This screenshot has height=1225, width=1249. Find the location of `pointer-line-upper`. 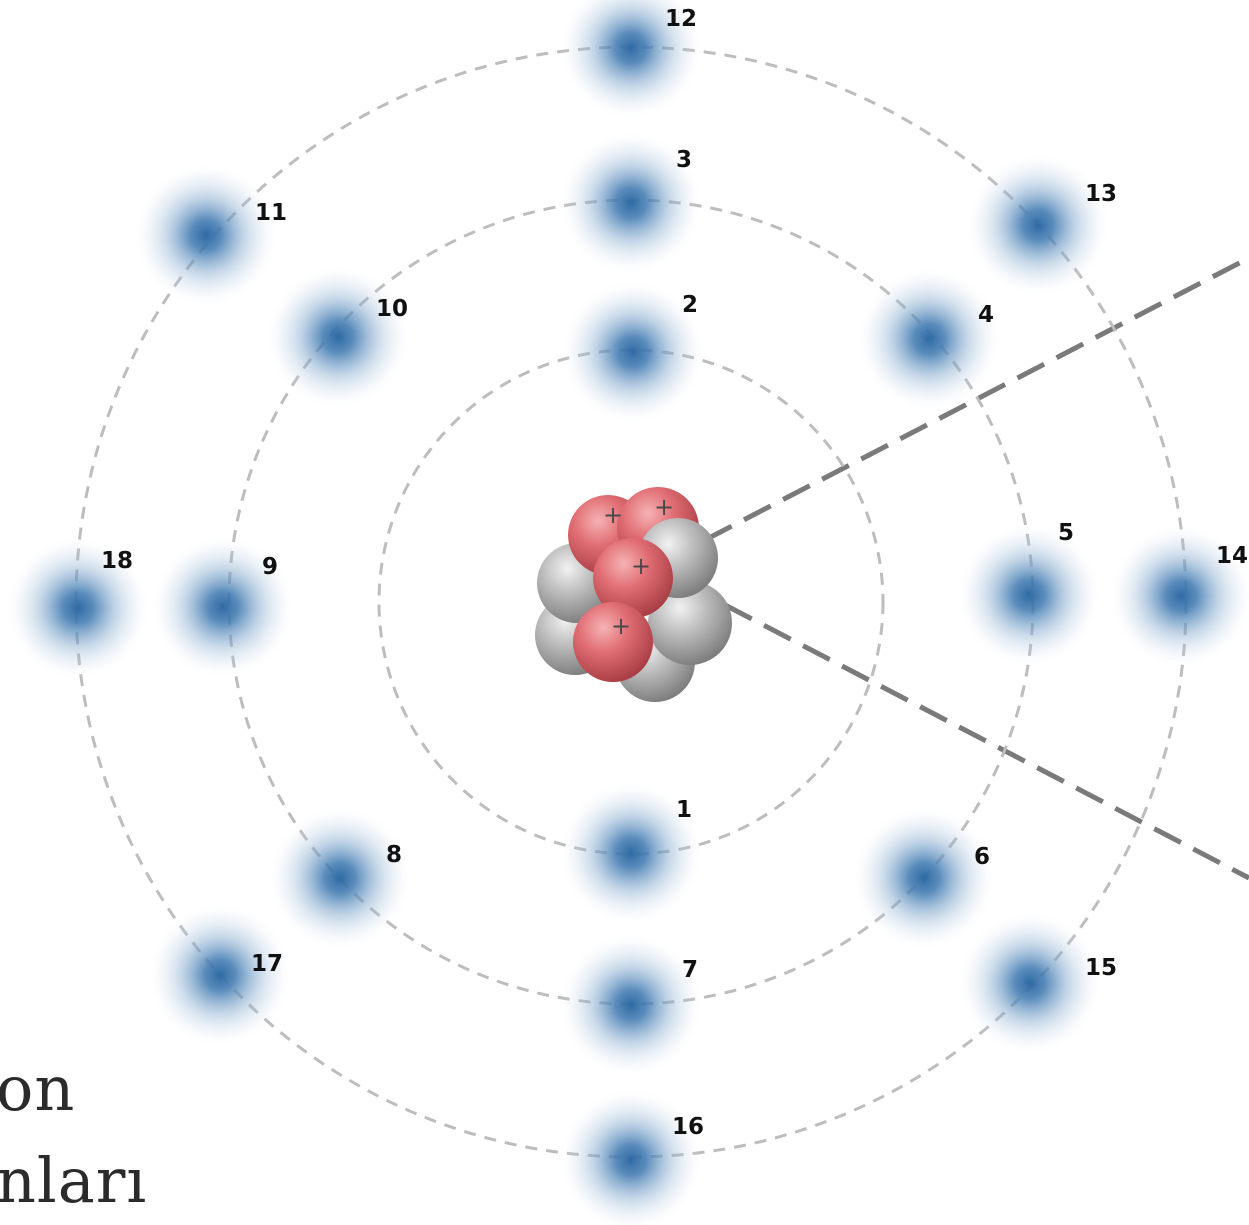

pointer-line-upper is located at coordinates (976, 399).